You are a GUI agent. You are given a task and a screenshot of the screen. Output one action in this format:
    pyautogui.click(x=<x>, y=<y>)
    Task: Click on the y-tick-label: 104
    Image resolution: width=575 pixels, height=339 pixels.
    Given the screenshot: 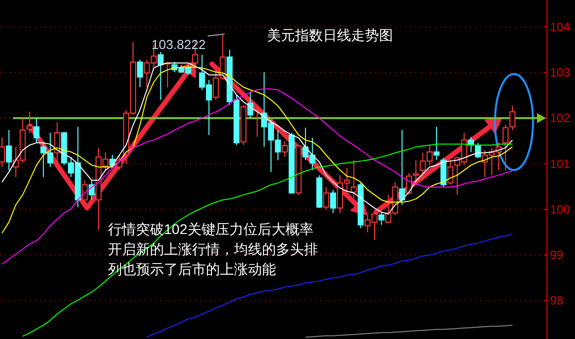 What is the action you would take?
    pyautogui.click(x=560, y=27)
    